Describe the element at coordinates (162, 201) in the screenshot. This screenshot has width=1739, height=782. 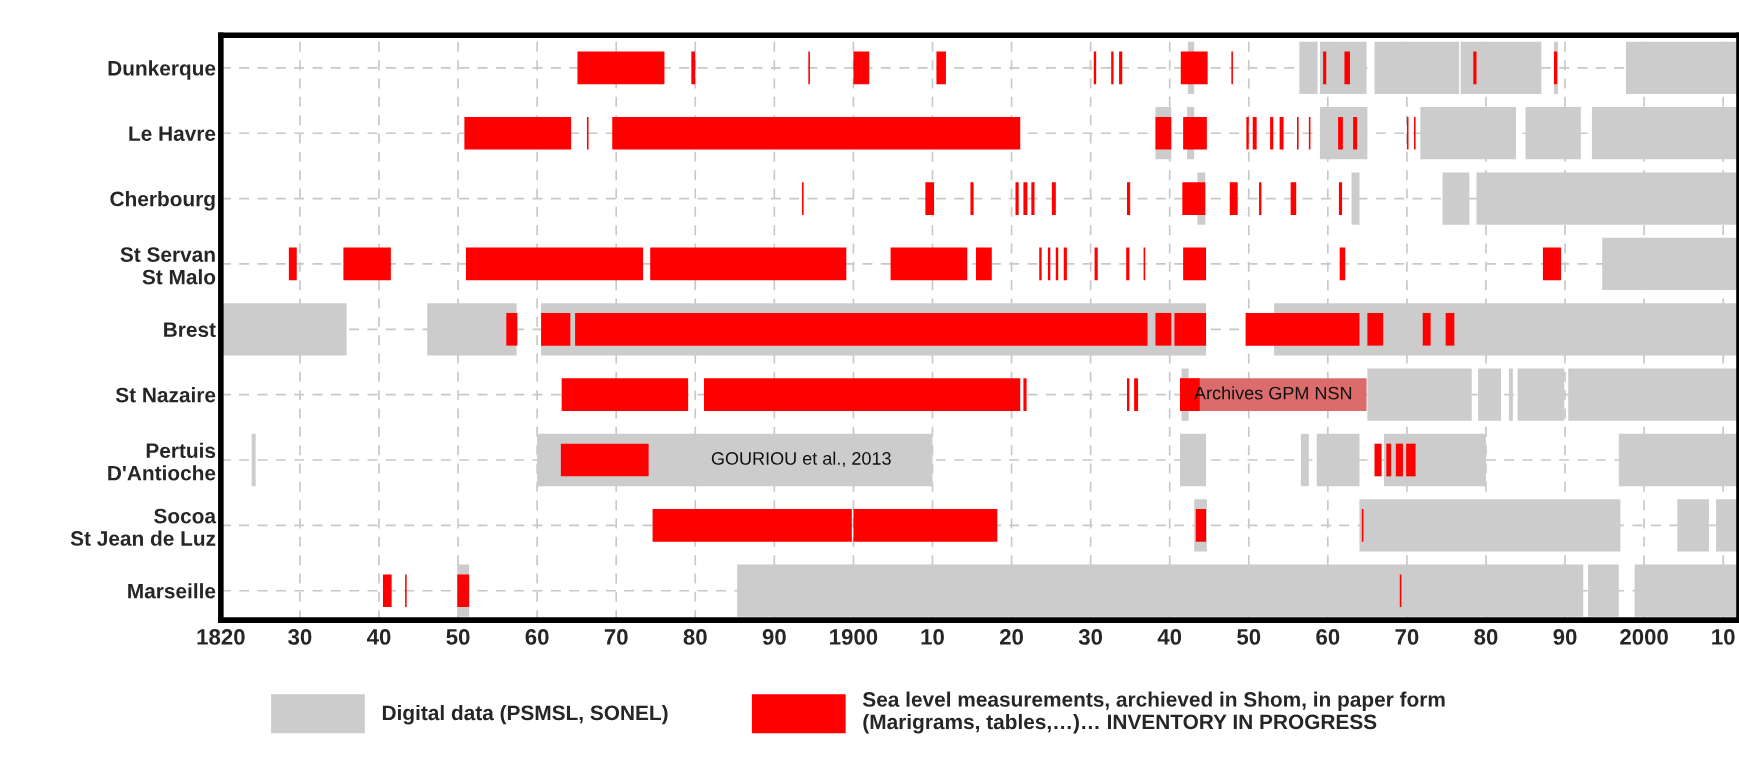
I see `y-tick-label: Cherbourg` at that location.